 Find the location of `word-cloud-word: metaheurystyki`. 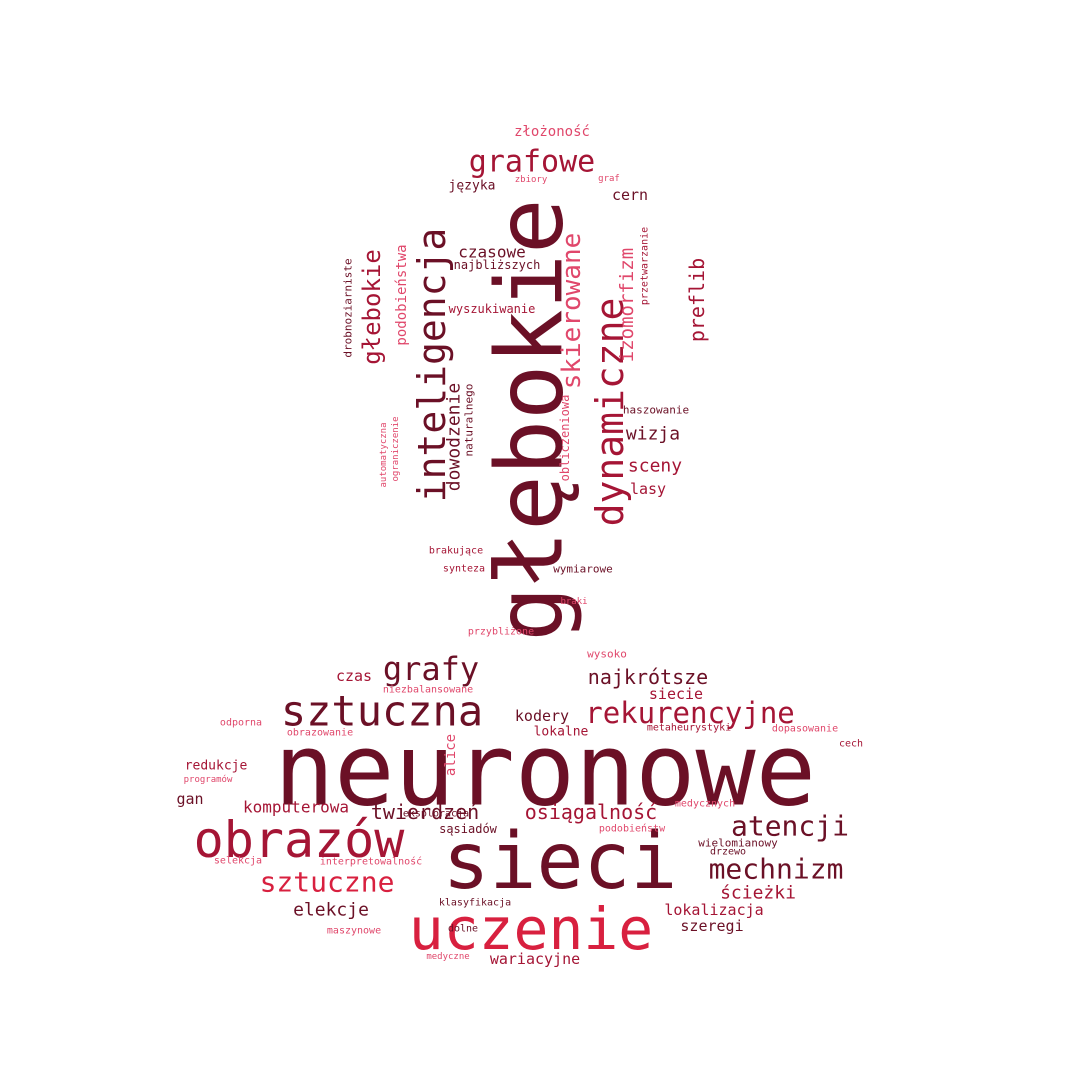

word-cloud-word: metaheurystyki is located at coordinates (689, 728).